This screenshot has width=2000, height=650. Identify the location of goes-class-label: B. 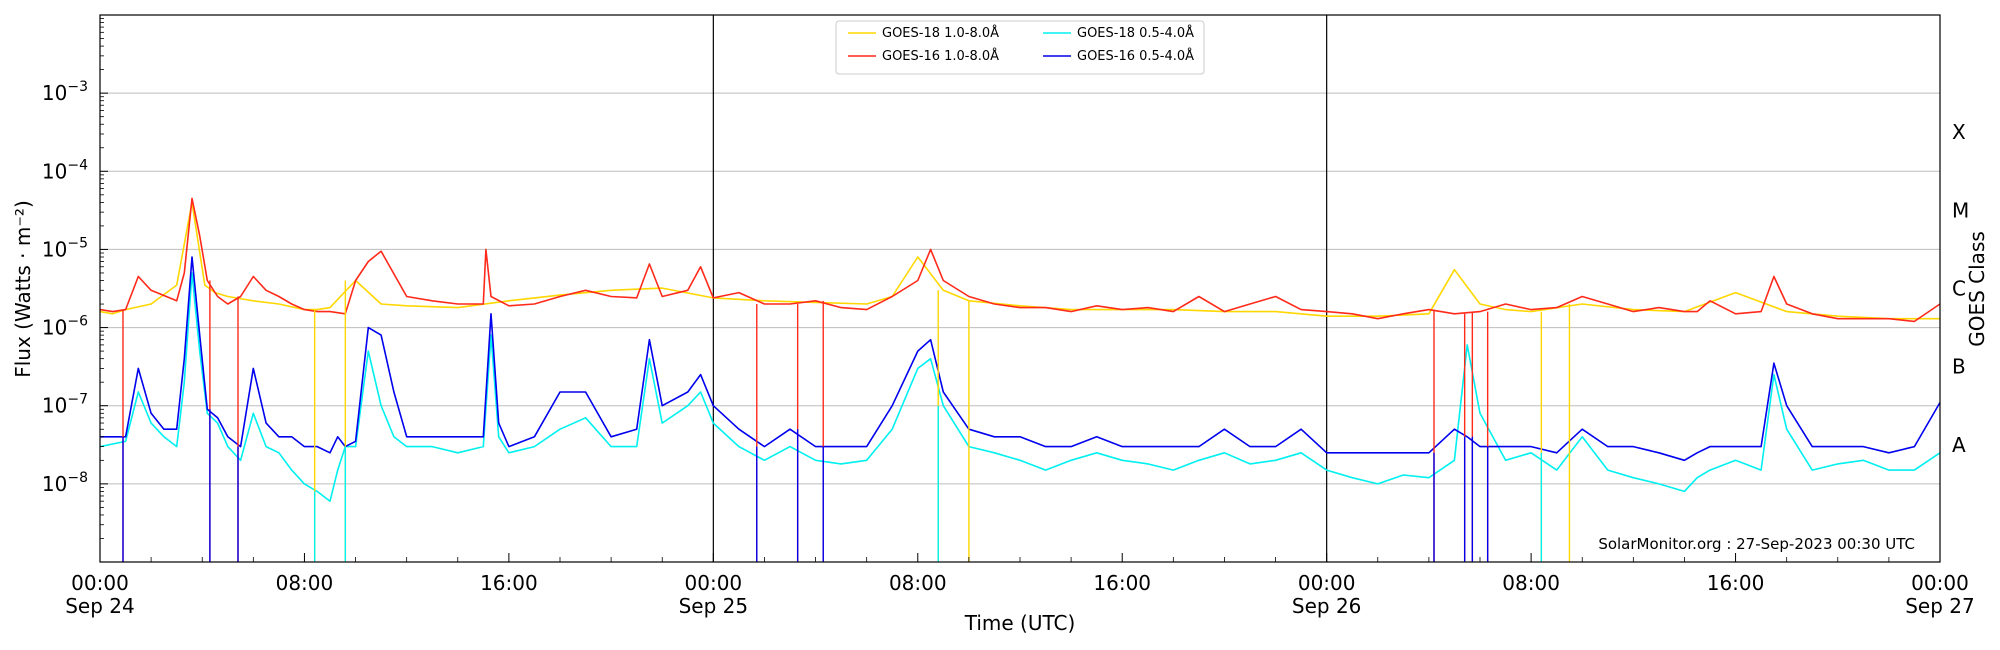
(1959, 367).